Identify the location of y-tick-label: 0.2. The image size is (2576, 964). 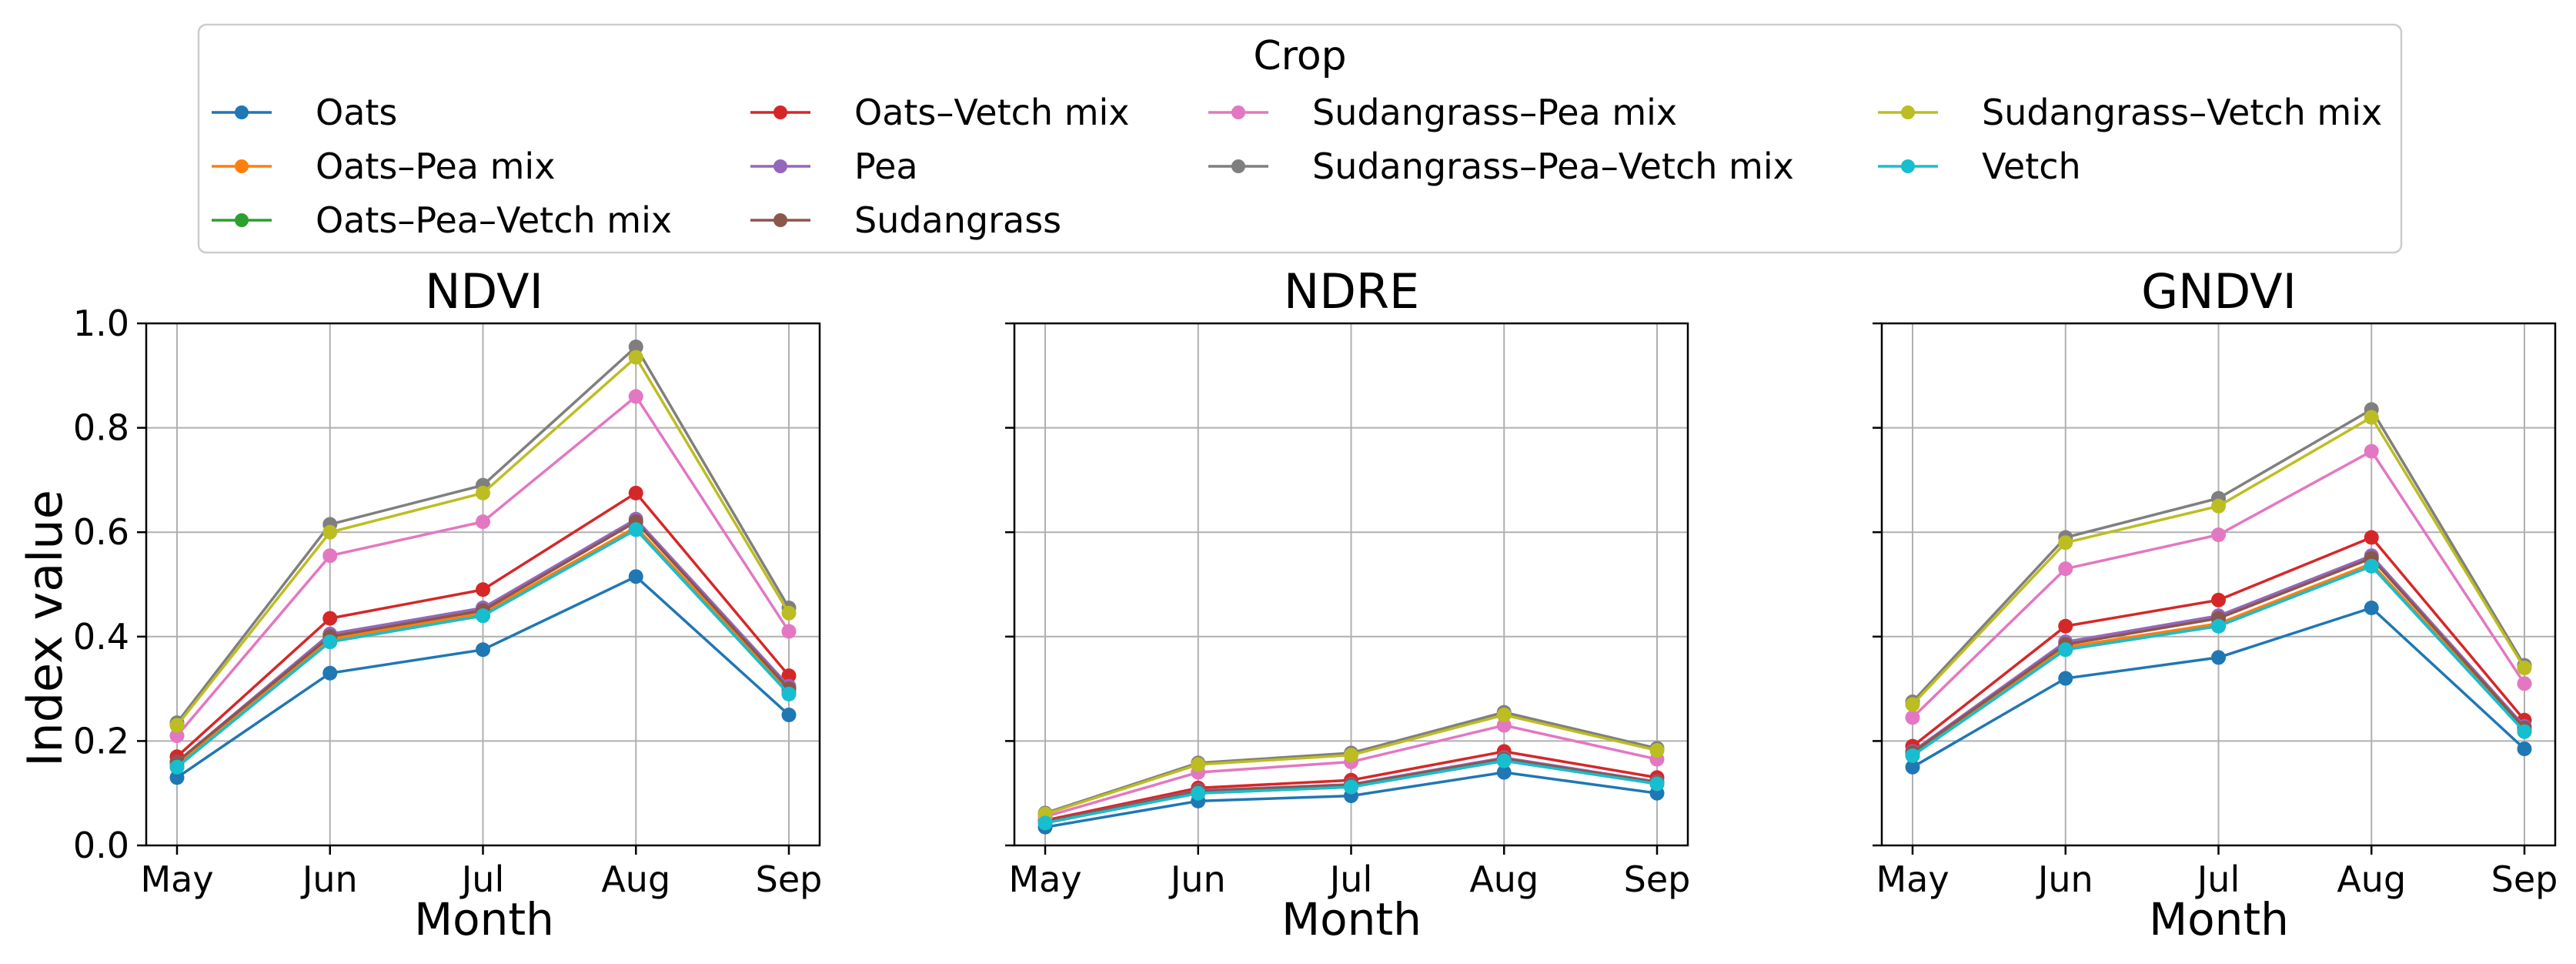
(101, 740).